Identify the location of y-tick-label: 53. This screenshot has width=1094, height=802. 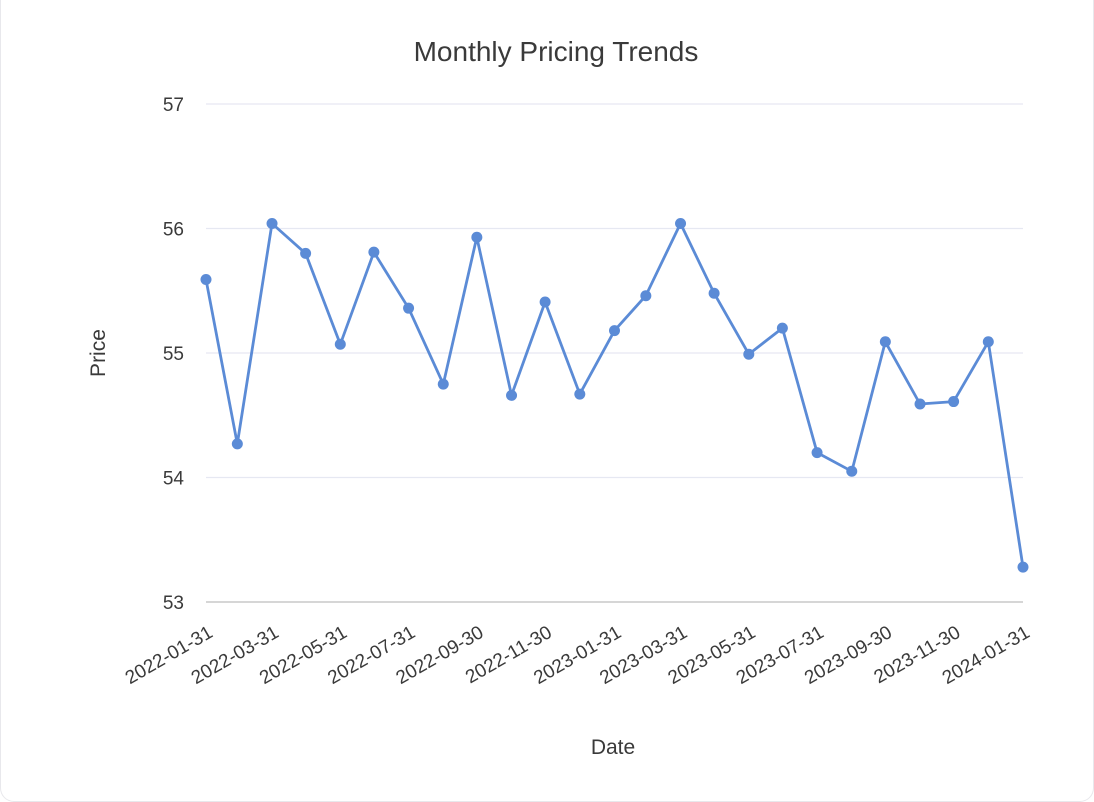
(173, 603).